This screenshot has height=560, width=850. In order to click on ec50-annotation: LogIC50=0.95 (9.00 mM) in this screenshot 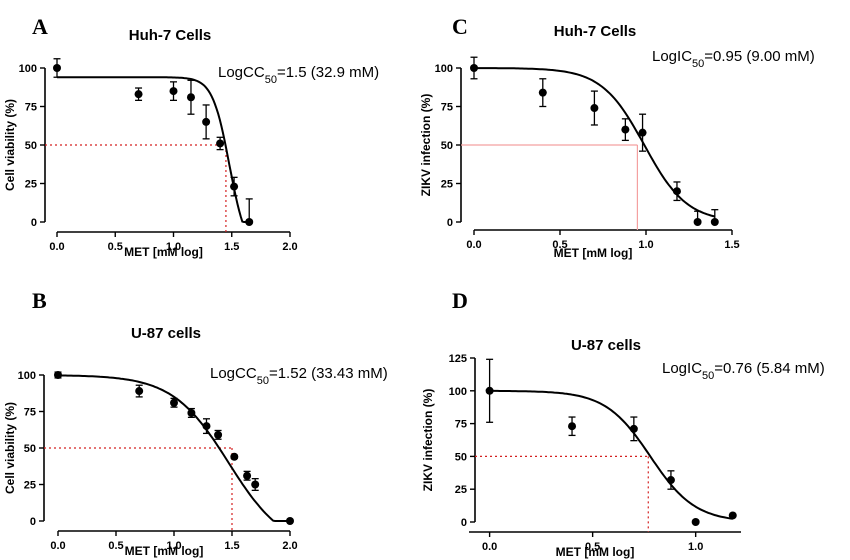, I will do `click(733, 59)`.